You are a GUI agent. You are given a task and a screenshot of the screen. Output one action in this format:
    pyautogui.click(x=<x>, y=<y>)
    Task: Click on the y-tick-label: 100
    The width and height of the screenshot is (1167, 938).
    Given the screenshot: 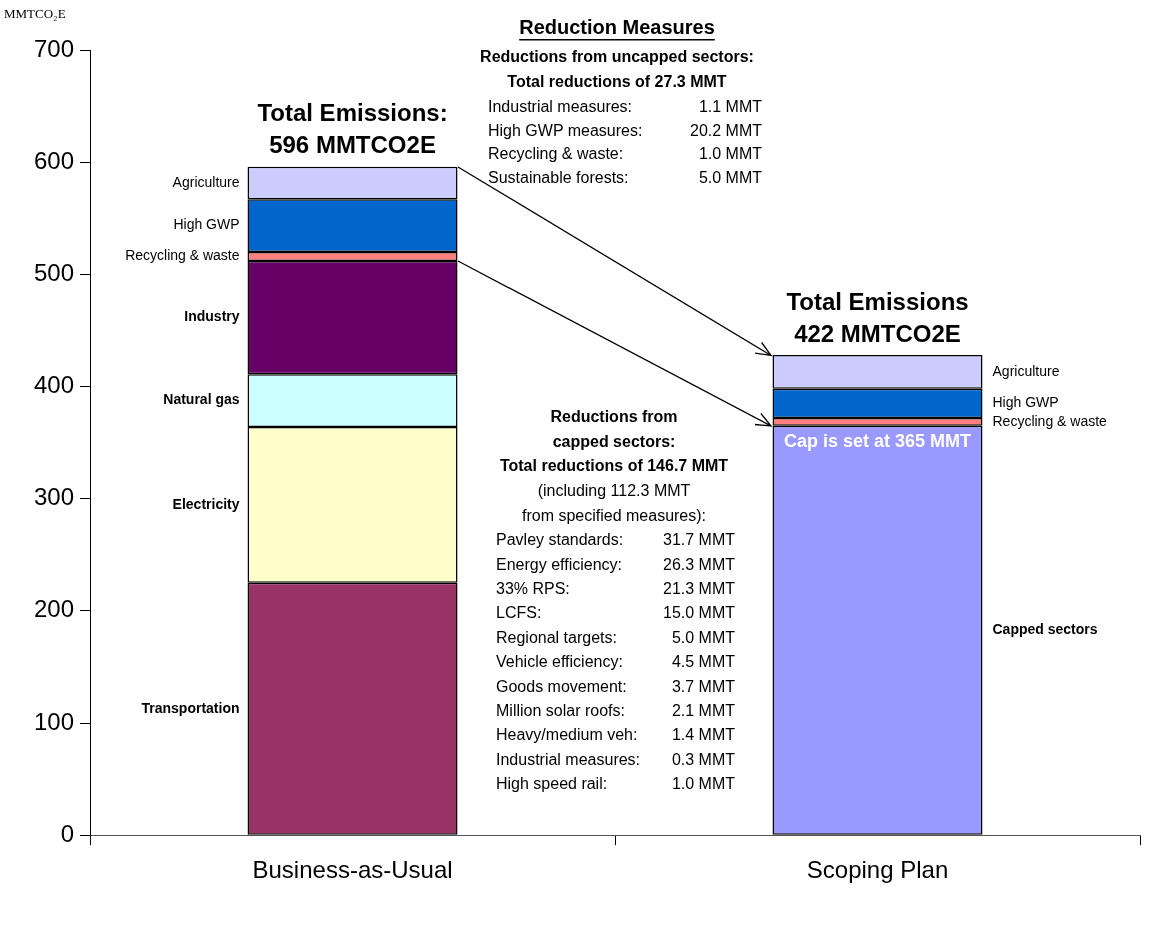 What is the action you would take?
    pyautogui.click(x=54, y=721)
    